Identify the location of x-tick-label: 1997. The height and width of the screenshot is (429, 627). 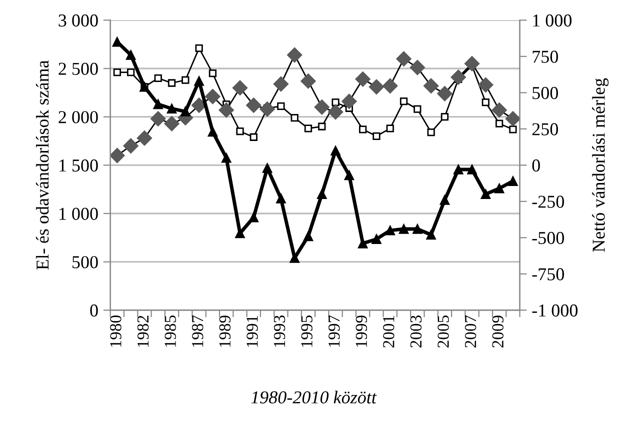
(334, 331).